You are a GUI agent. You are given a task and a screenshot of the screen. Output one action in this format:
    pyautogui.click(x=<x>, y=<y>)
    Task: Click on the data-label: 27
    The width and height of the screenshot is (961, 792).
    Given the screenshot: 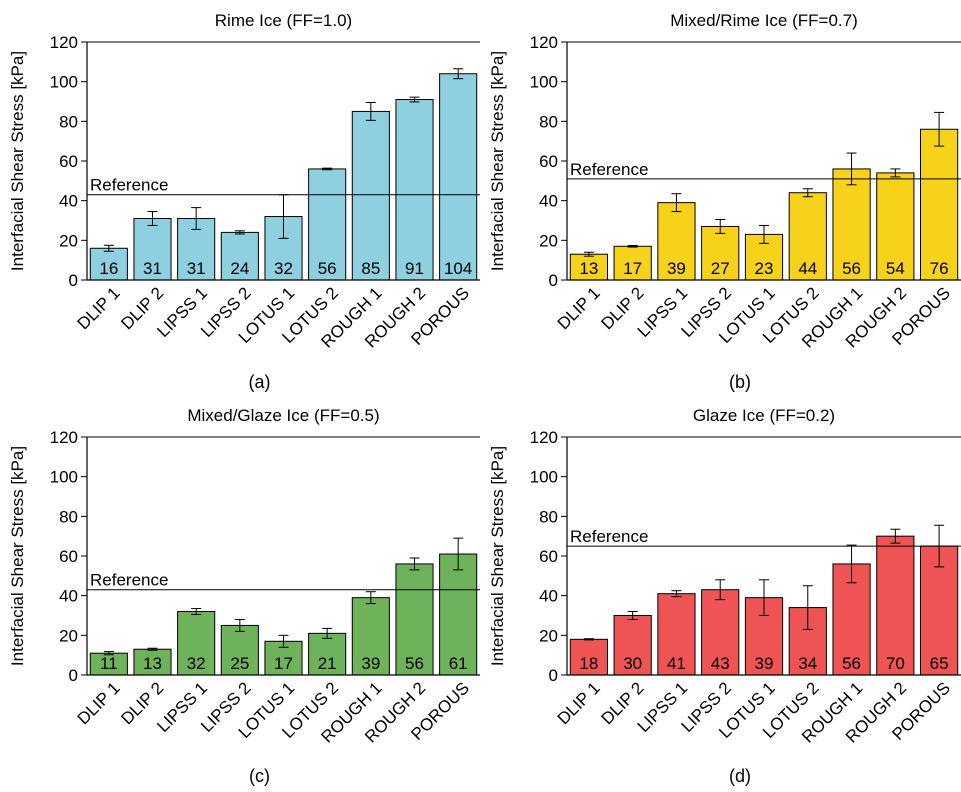 What is the action you would take?
    pyautogui.click(x=720, y=268)
    